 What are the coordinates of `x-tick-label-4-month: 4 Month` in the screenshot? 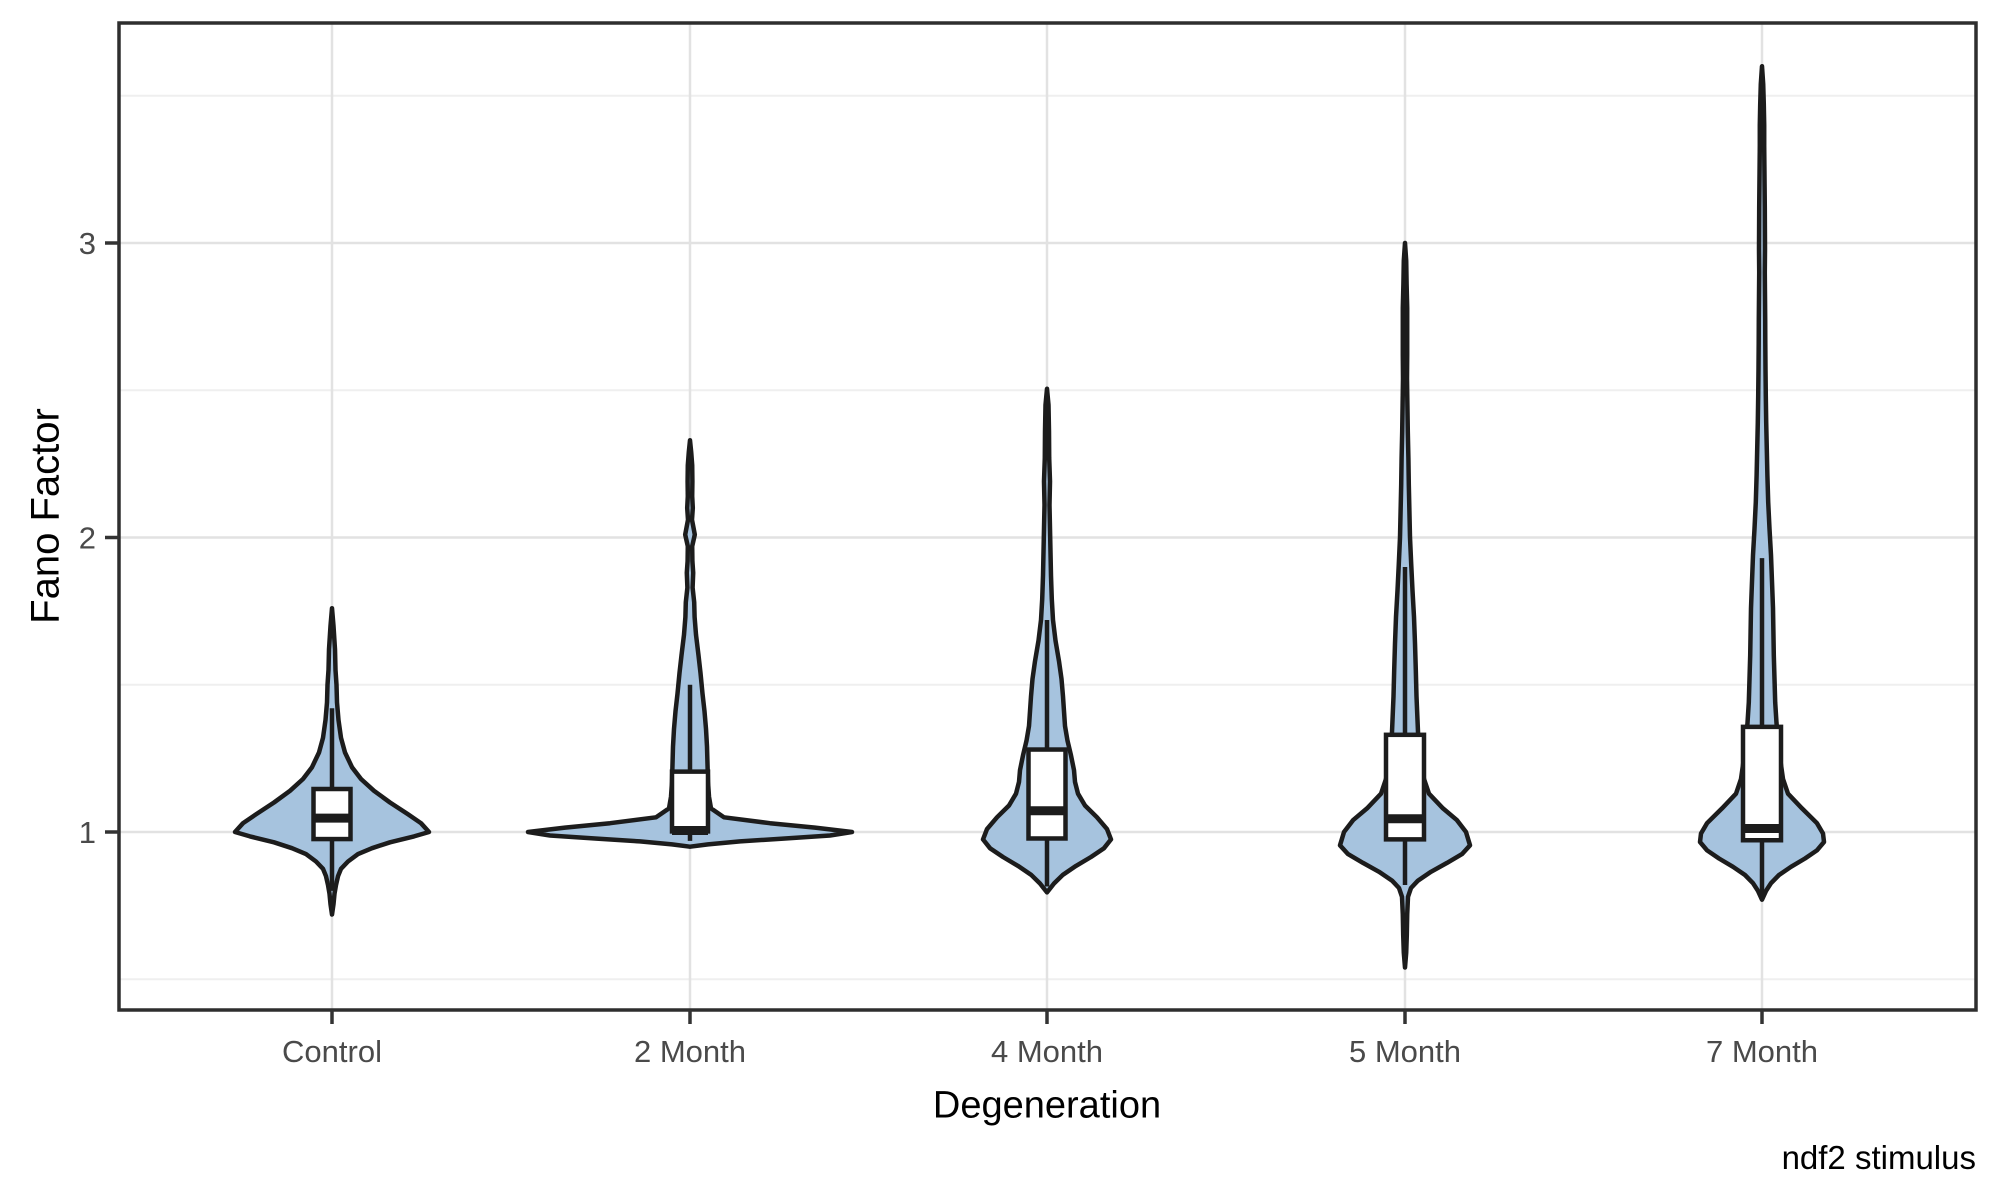 It's located at (1047, 1051).